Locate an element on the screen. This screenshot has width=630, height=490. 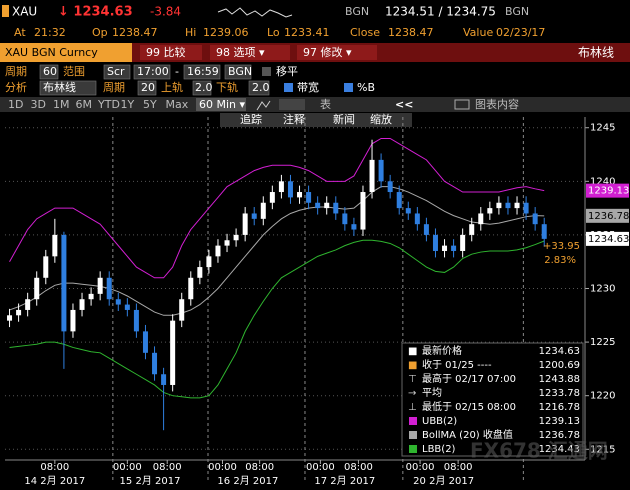
legend-label: 最低于 02/15 08:00 is located at coordinates (469, 406).